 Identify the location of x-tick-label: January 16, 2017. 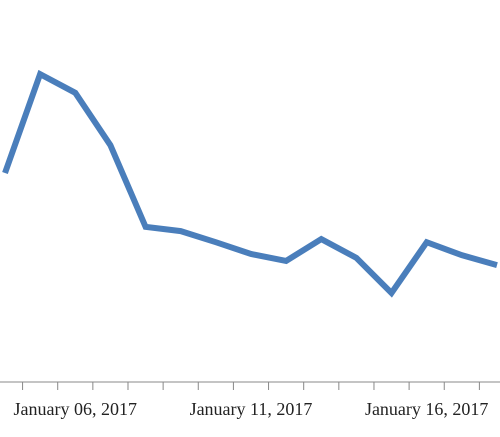
(426, 409).